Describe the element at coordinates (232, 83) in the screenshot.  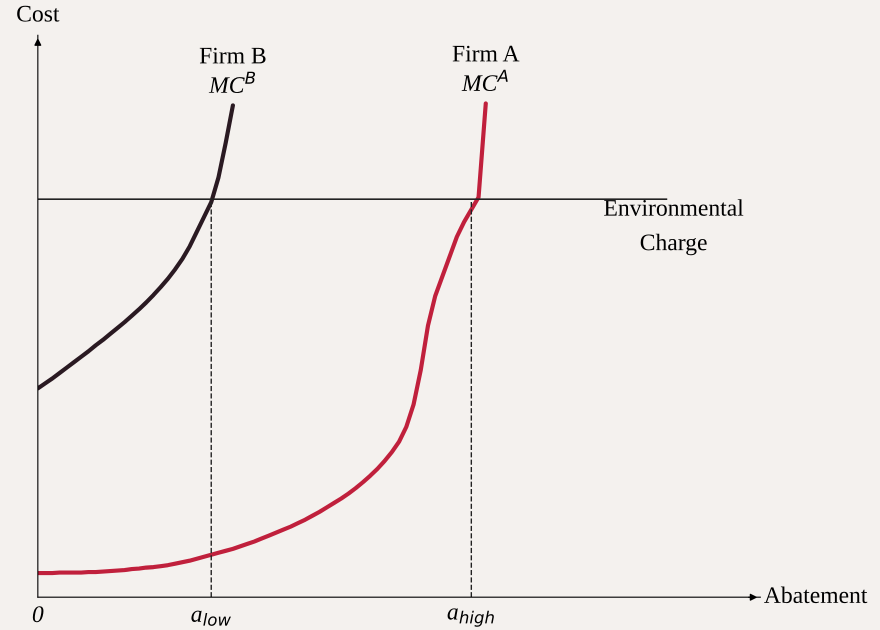
I see `series-label: MC$^{B}$` at that location.